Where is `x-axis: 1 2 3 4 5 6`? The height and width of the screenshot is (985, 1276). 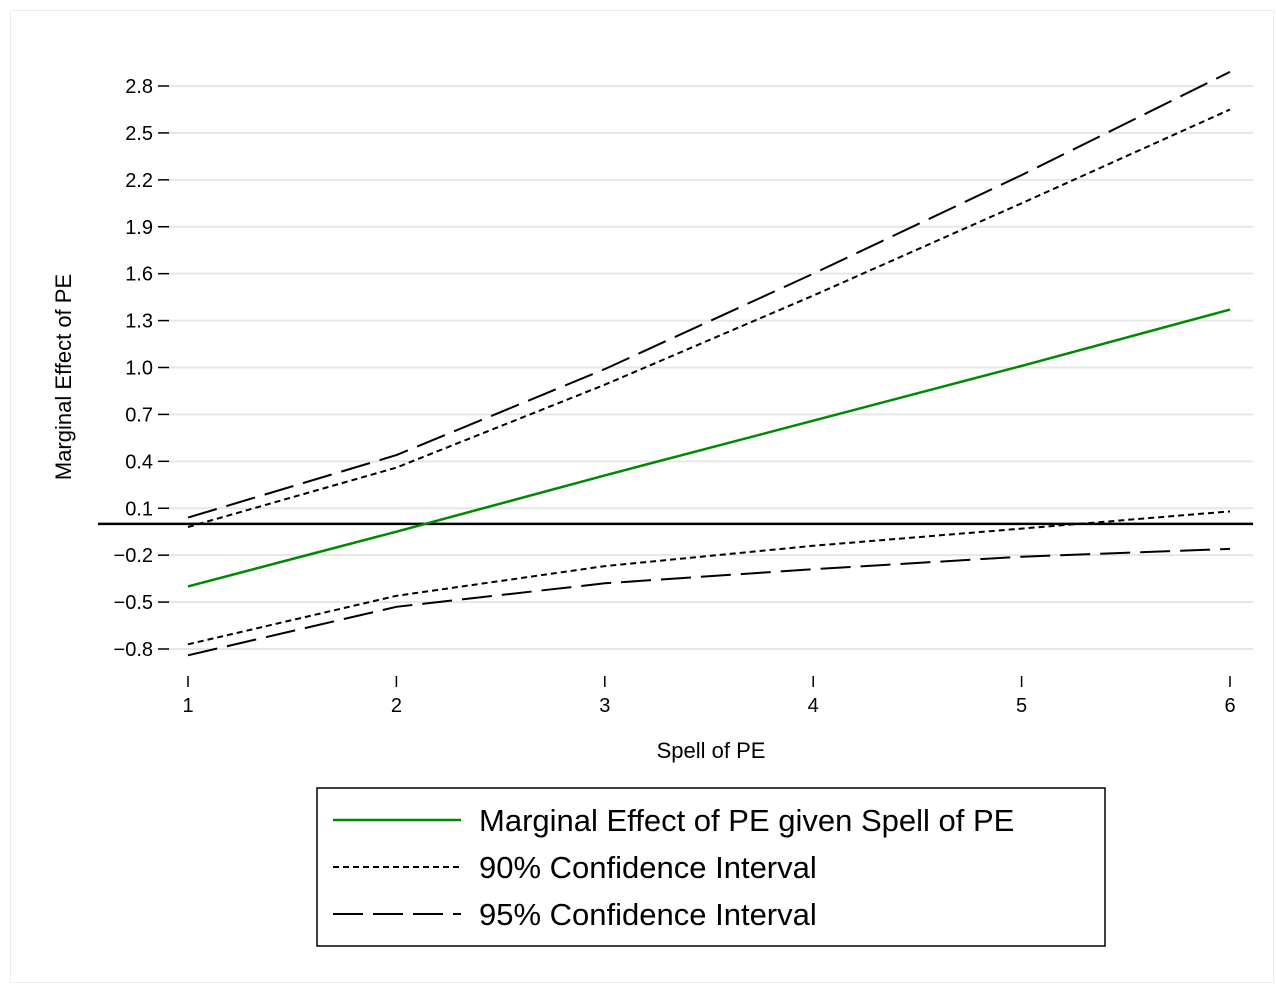
x-axis: 1 2 3 4 5 6 is located at coordinates (709, 696).